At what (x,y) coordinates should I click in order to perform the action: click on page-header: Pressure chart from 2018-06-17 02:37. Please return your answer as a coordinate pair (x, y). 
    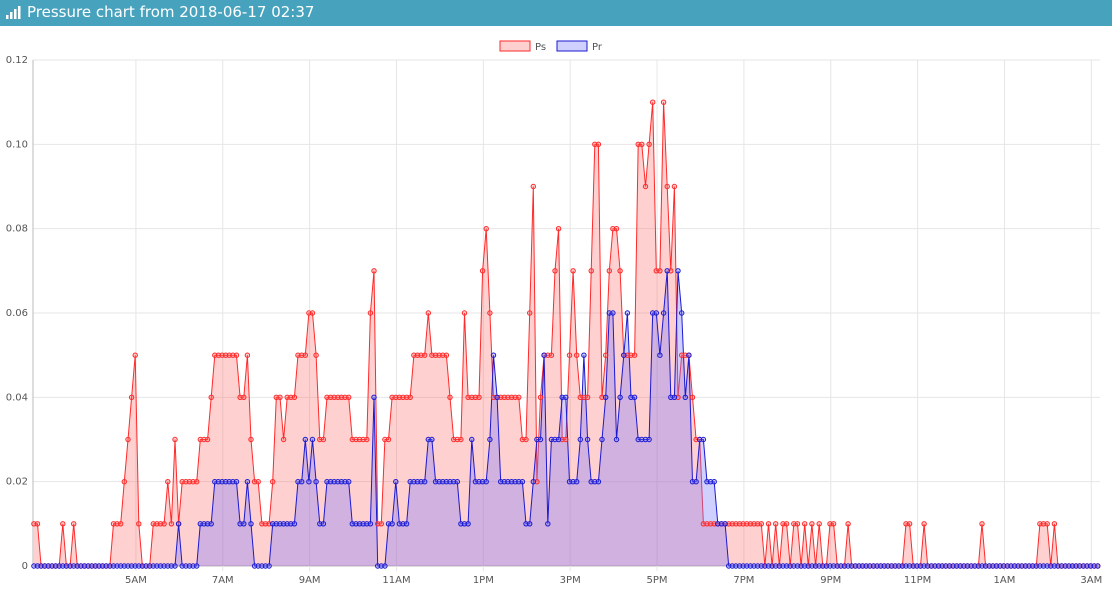
    Looking at the image, I should click on (556, 13).